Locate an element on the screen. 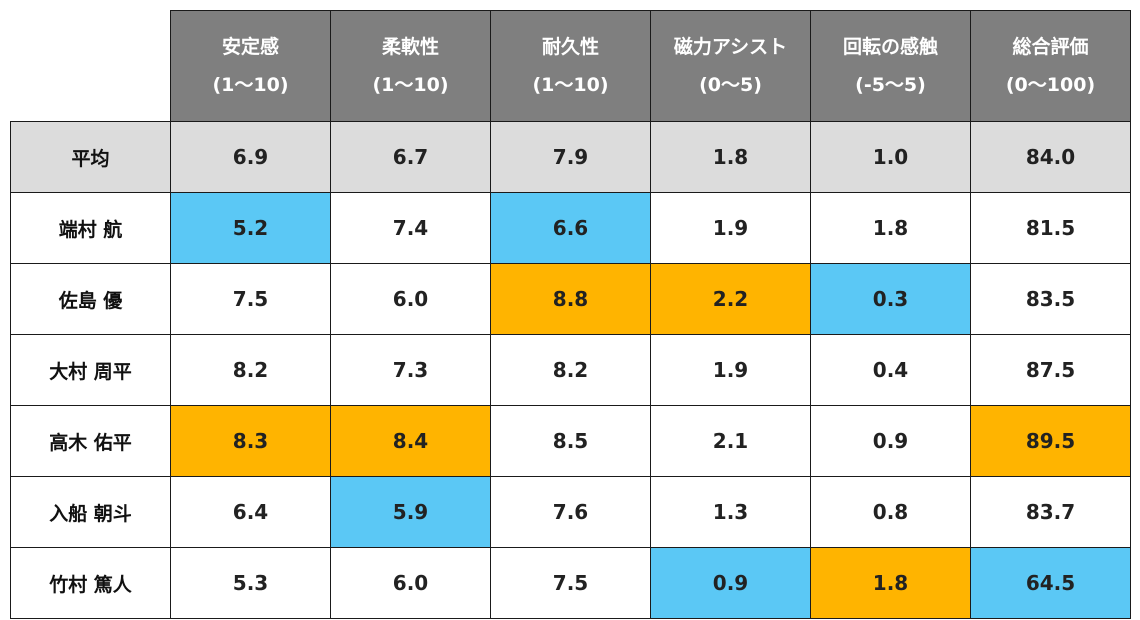  table-row-average: 平均 6.9 6.7 7.9 1.8 1.0 84.0 is located at coordinates (570, 157).